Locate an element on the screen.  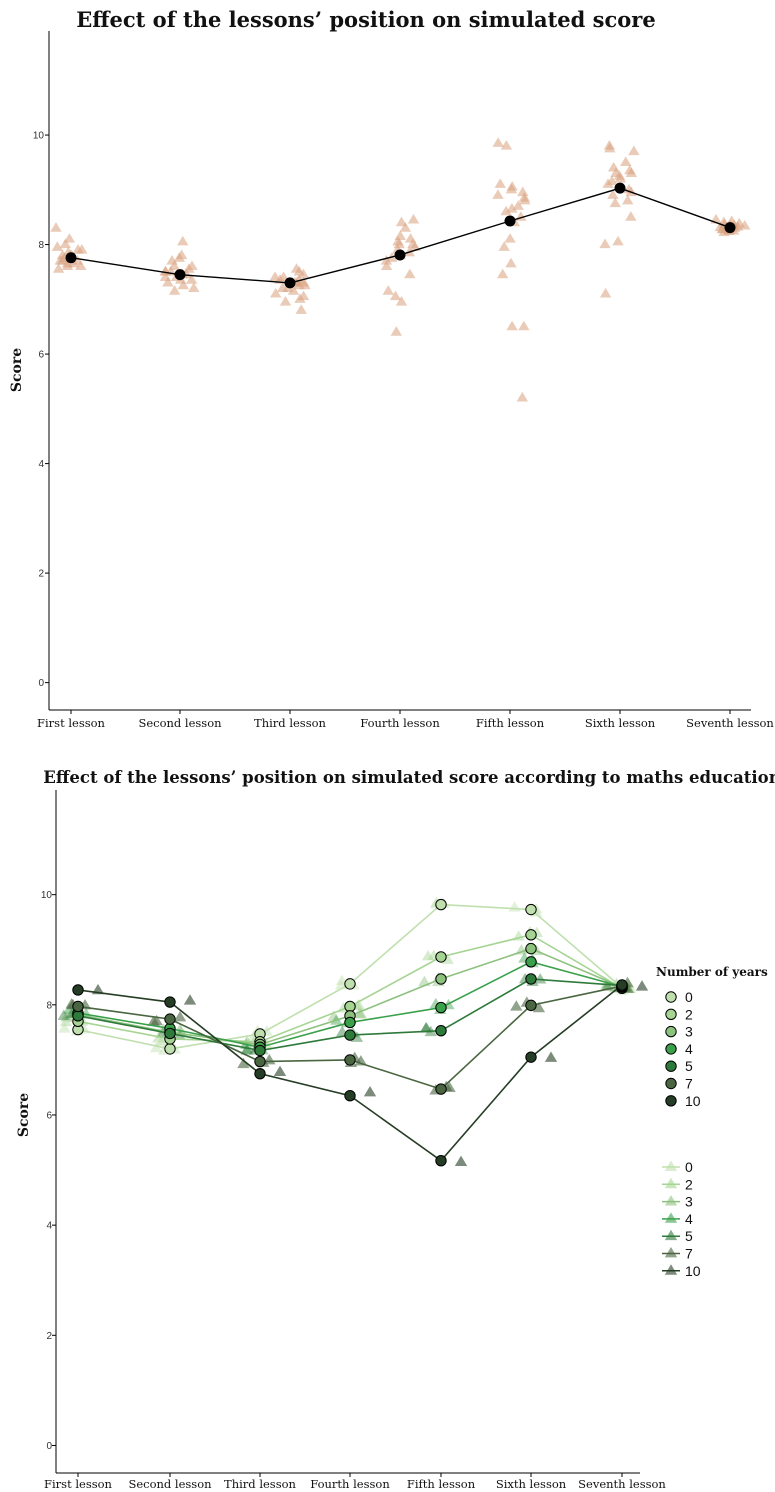
y-tick-label: 2 is located at coordinates (41, 574).